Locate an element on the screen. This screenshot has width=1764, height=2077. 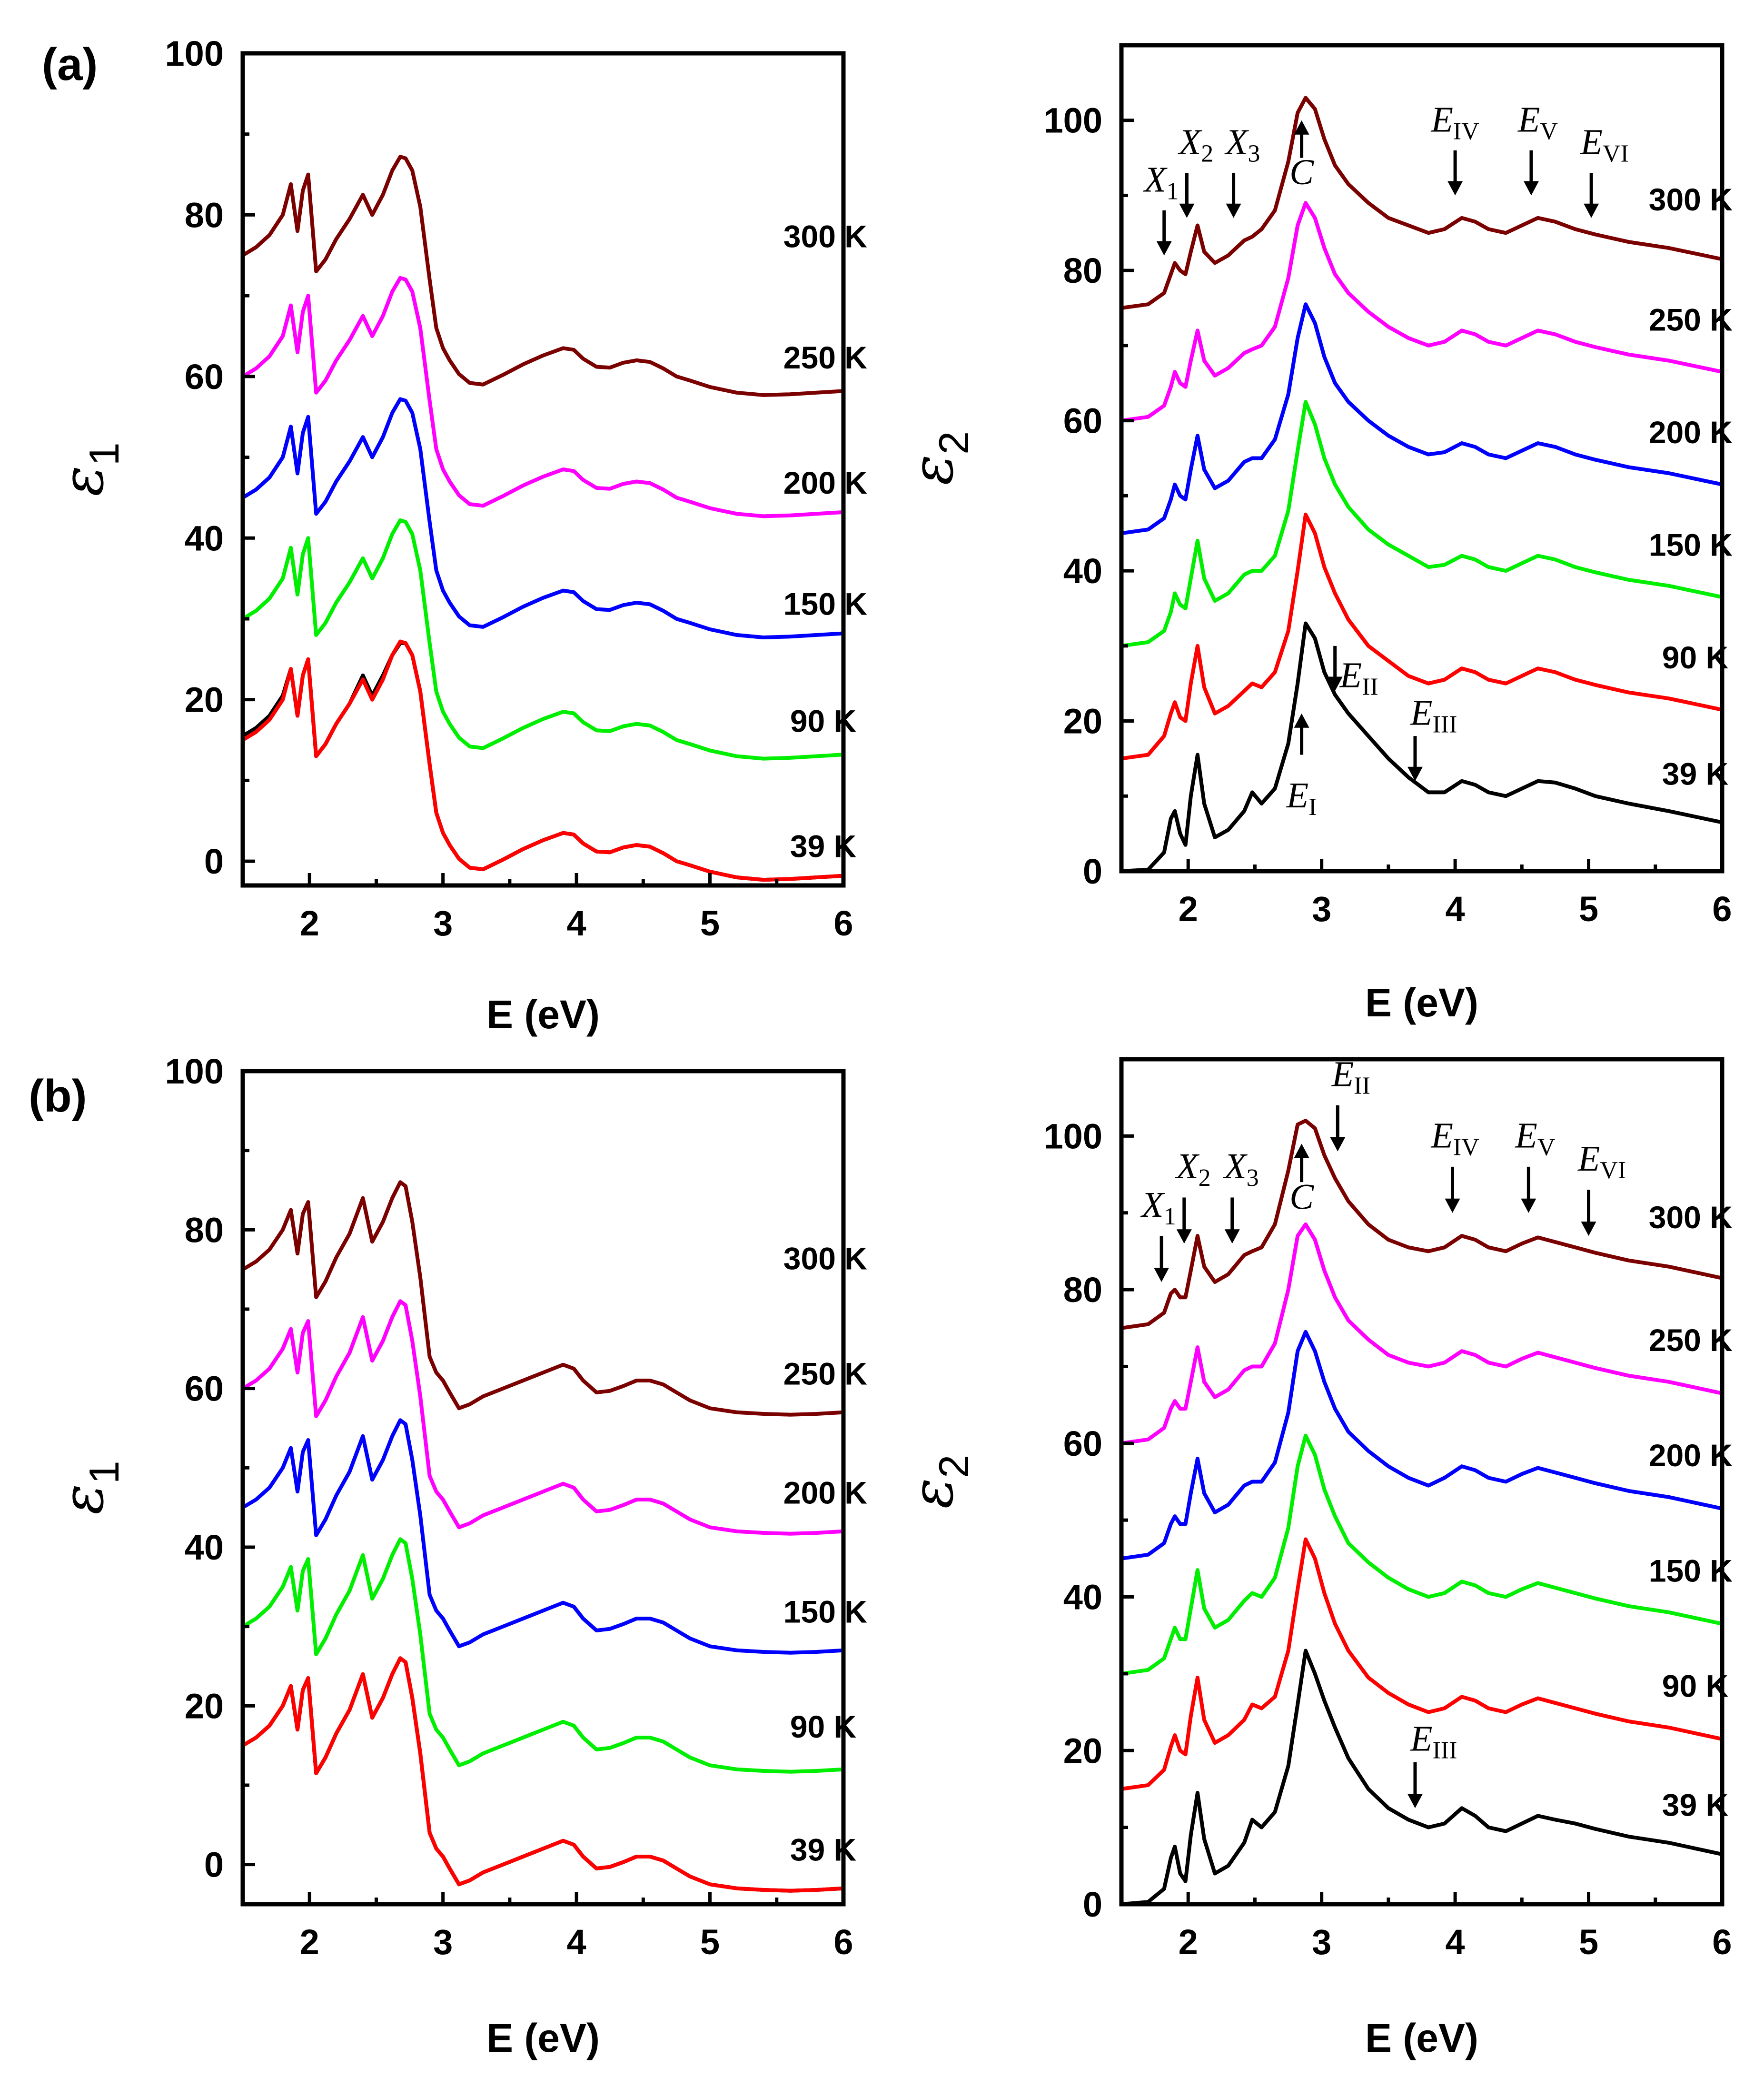
annotation-label: EII is located at coordinates (1358, 678).